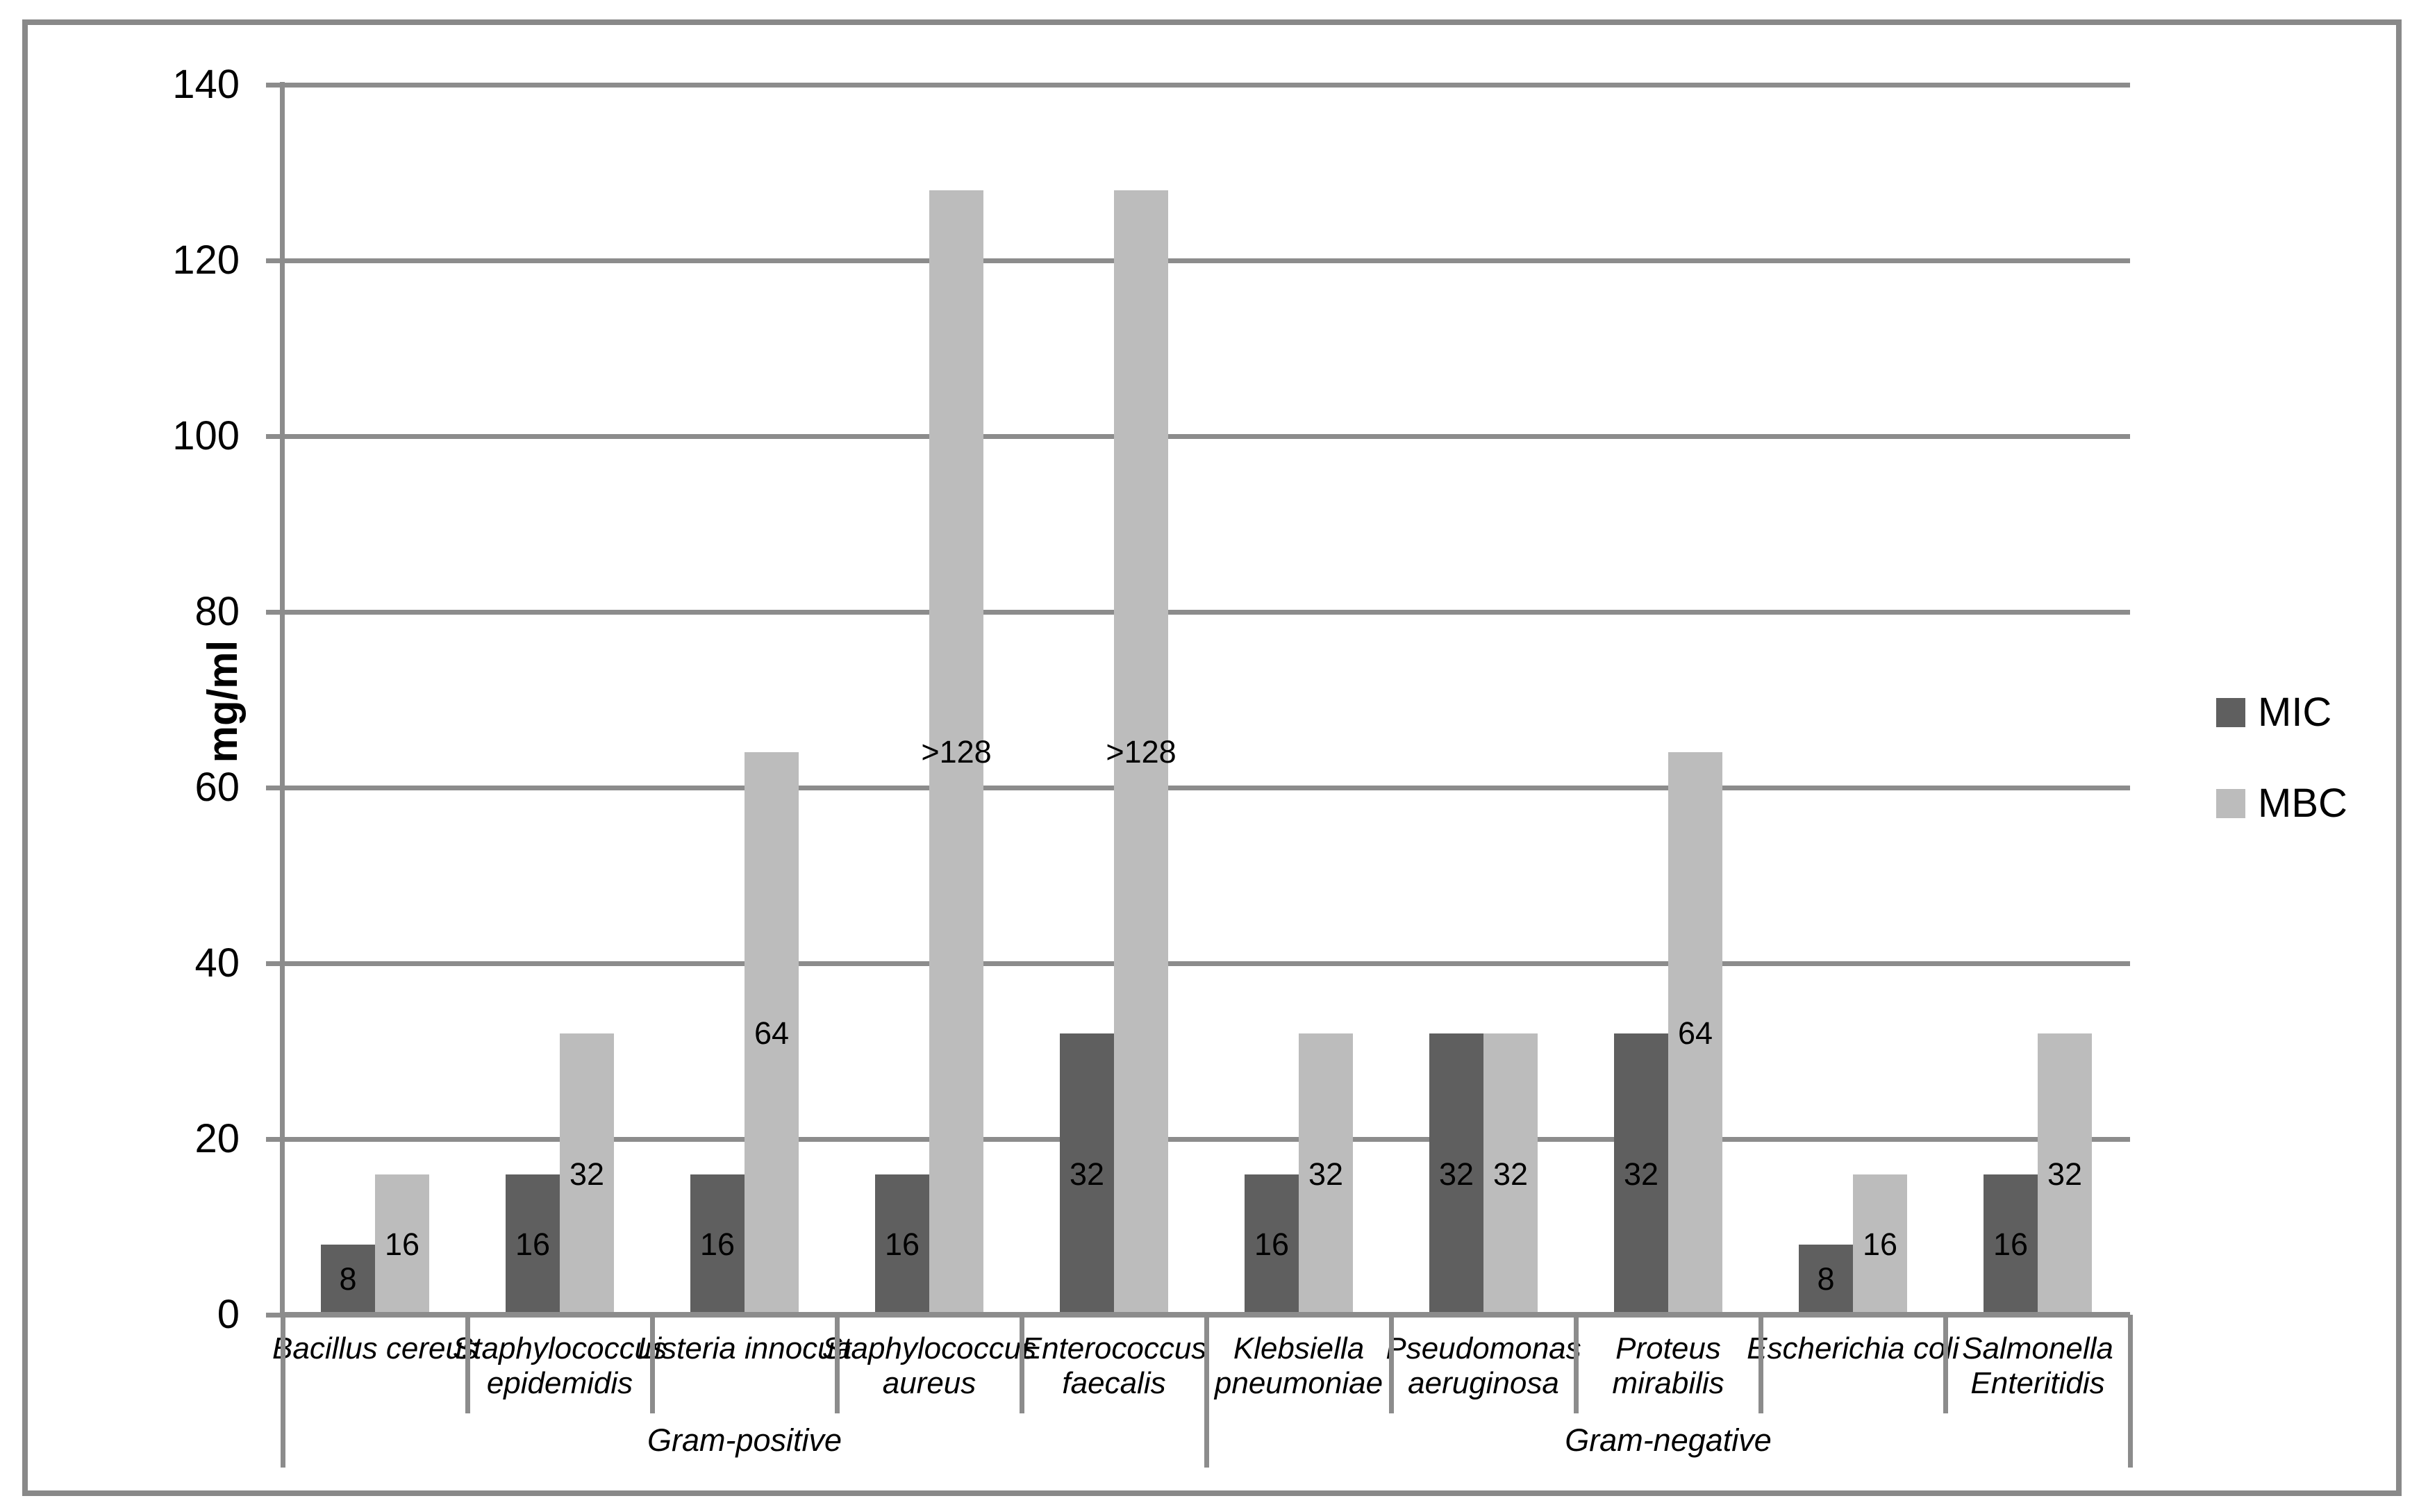  I want to click on y-tick-label: 120, so click(206, 261).